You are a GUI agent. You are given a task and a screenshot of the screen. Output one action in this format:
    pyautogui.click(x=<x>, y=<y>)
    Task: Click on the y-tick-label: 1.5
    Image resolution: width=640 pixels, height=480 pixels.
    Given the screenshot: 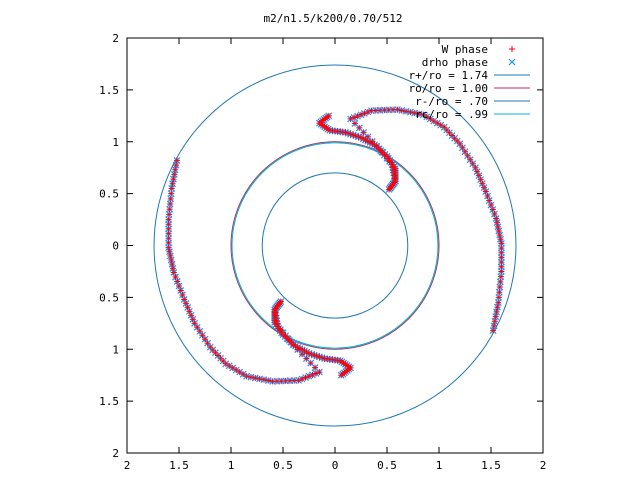 What is the action you would take?
    pyautogui.click(x=109, y=401)
    